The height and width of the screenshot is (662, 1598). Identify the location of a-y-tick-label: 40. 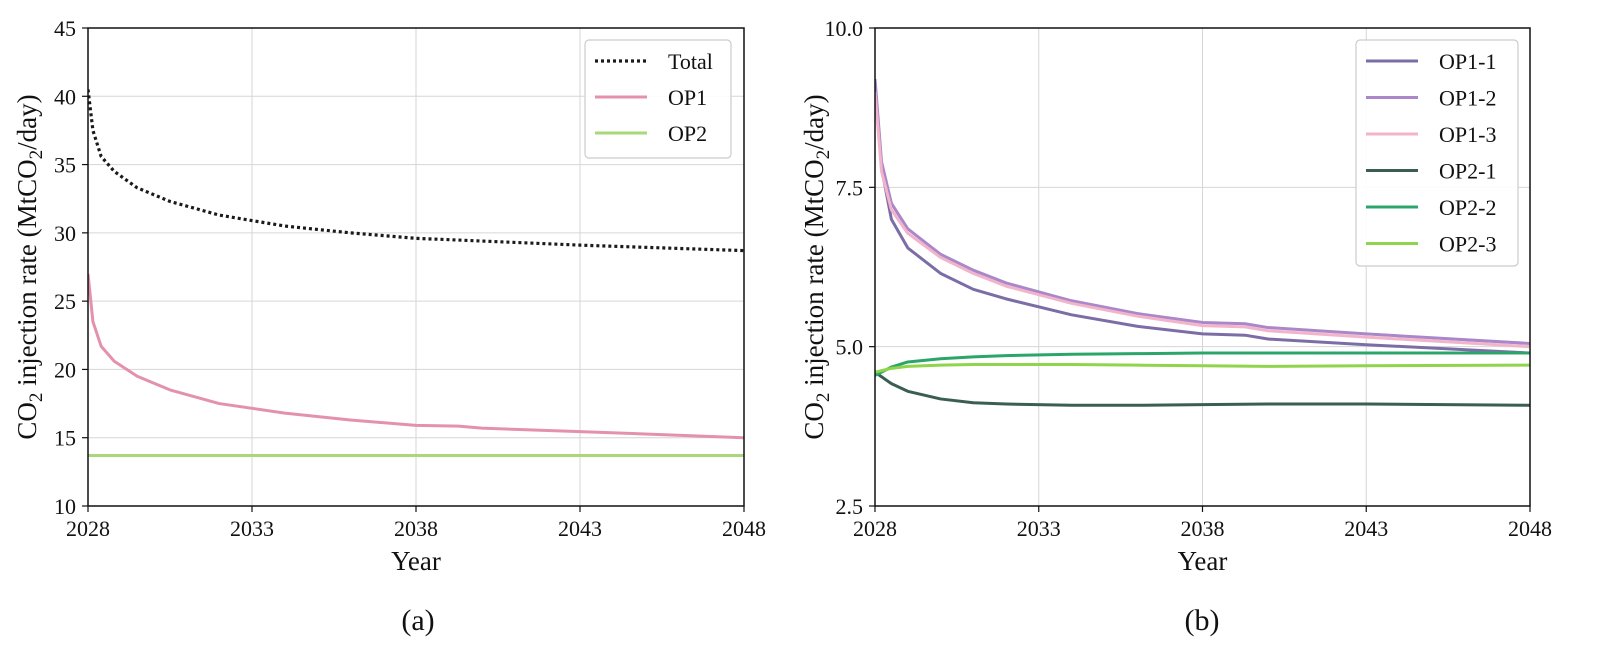
(65, 96).